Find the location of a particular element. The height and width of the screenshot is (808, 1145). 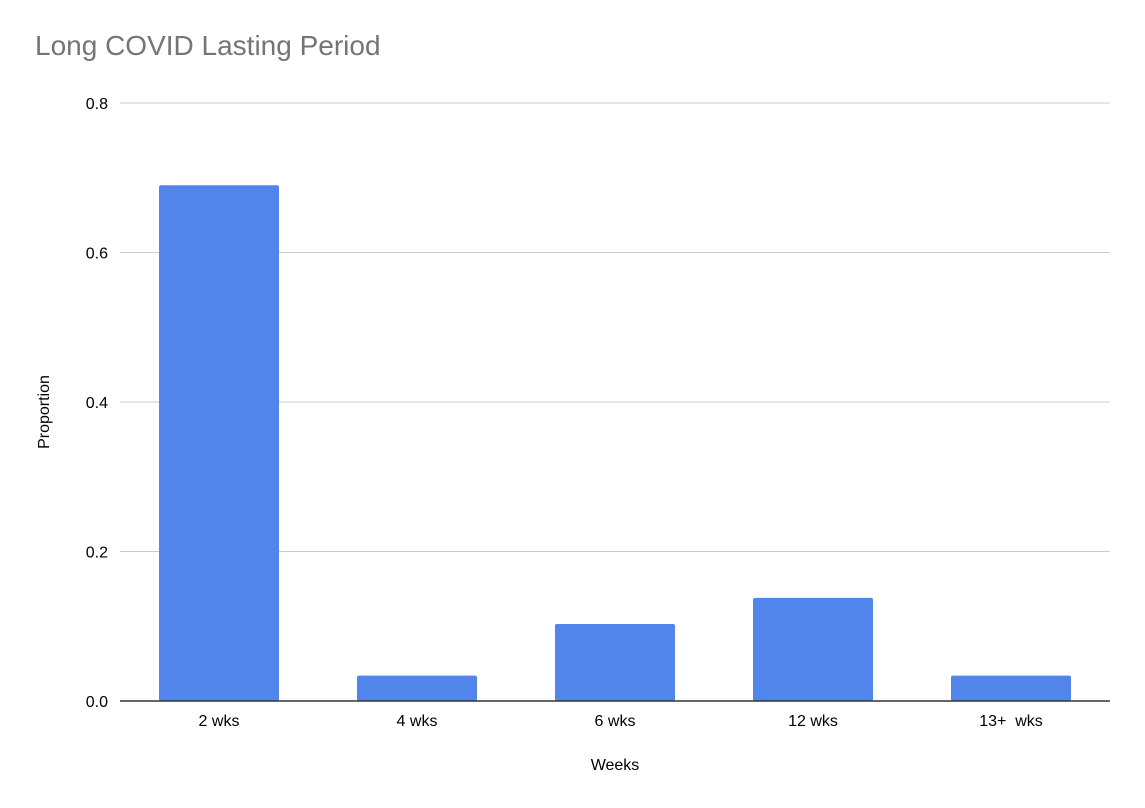

chart-title: Long COVID Lasting Period is located at coordinates (208, 45).